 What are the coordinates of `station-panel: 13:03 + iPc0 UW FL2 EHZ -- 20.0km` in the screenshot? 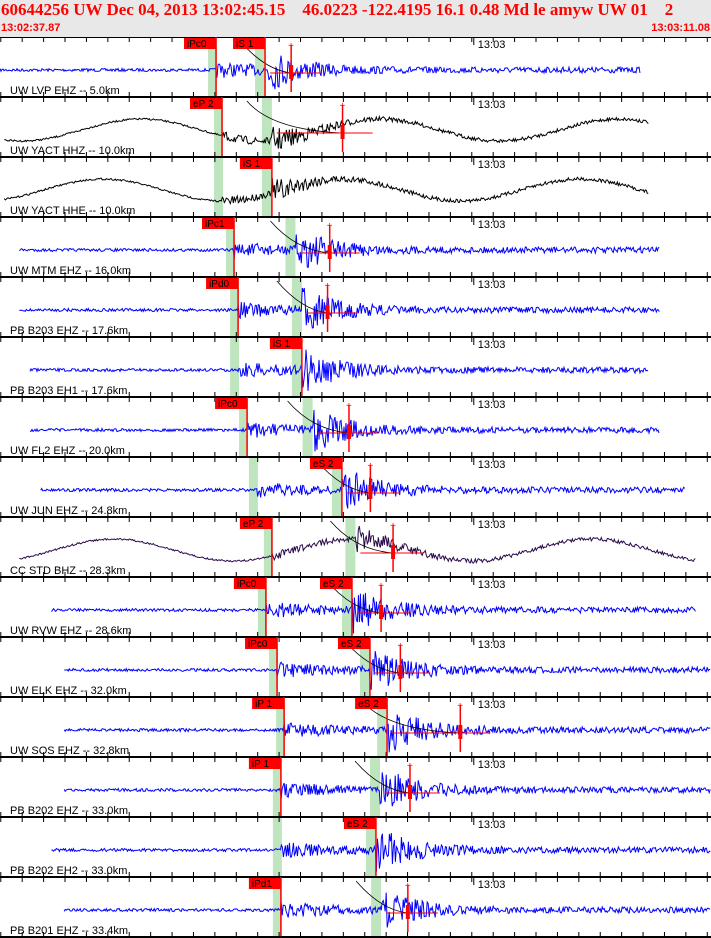 It's located at (355, 426).